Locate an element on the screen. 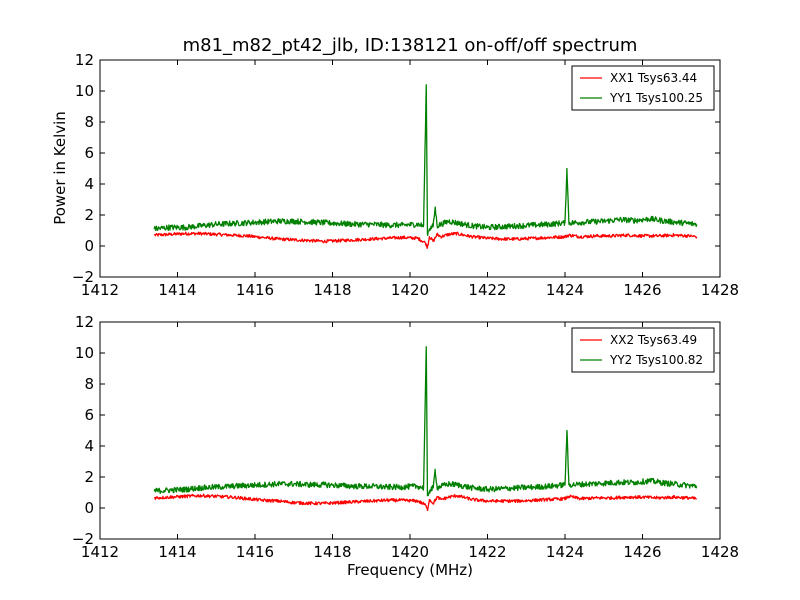 This screenshot has height=600, width=800. series-line-xx1 is located at coordinates (425, 240).